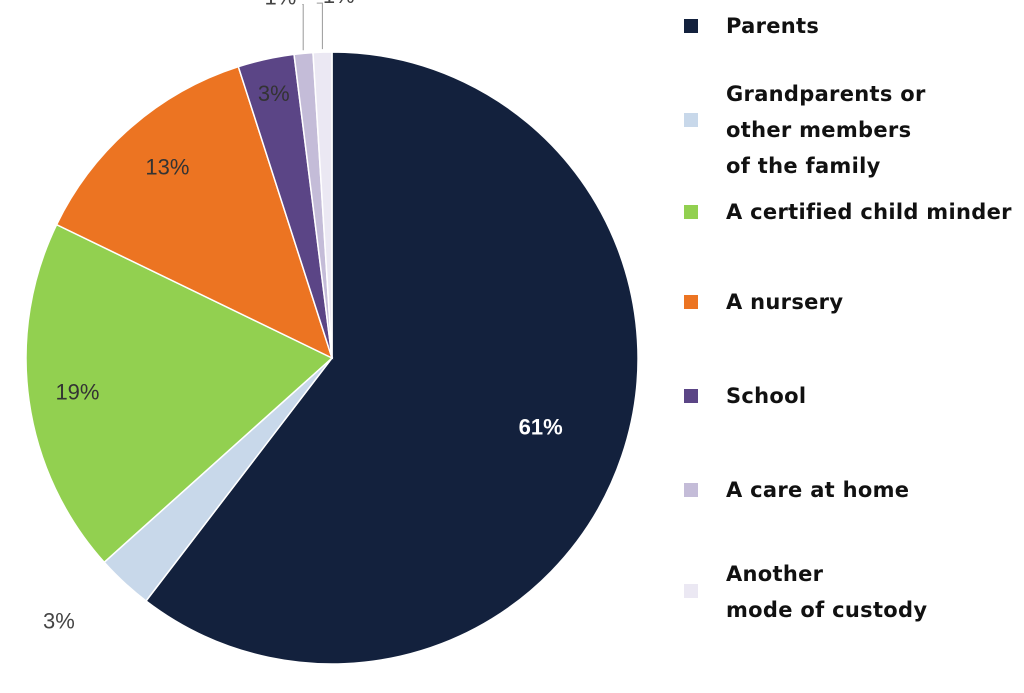 This screenshot has height=693, width=1024. Describe the element at coordinates (280, 4) in the screenshot. I see `value-label-6: 1%` at that location.